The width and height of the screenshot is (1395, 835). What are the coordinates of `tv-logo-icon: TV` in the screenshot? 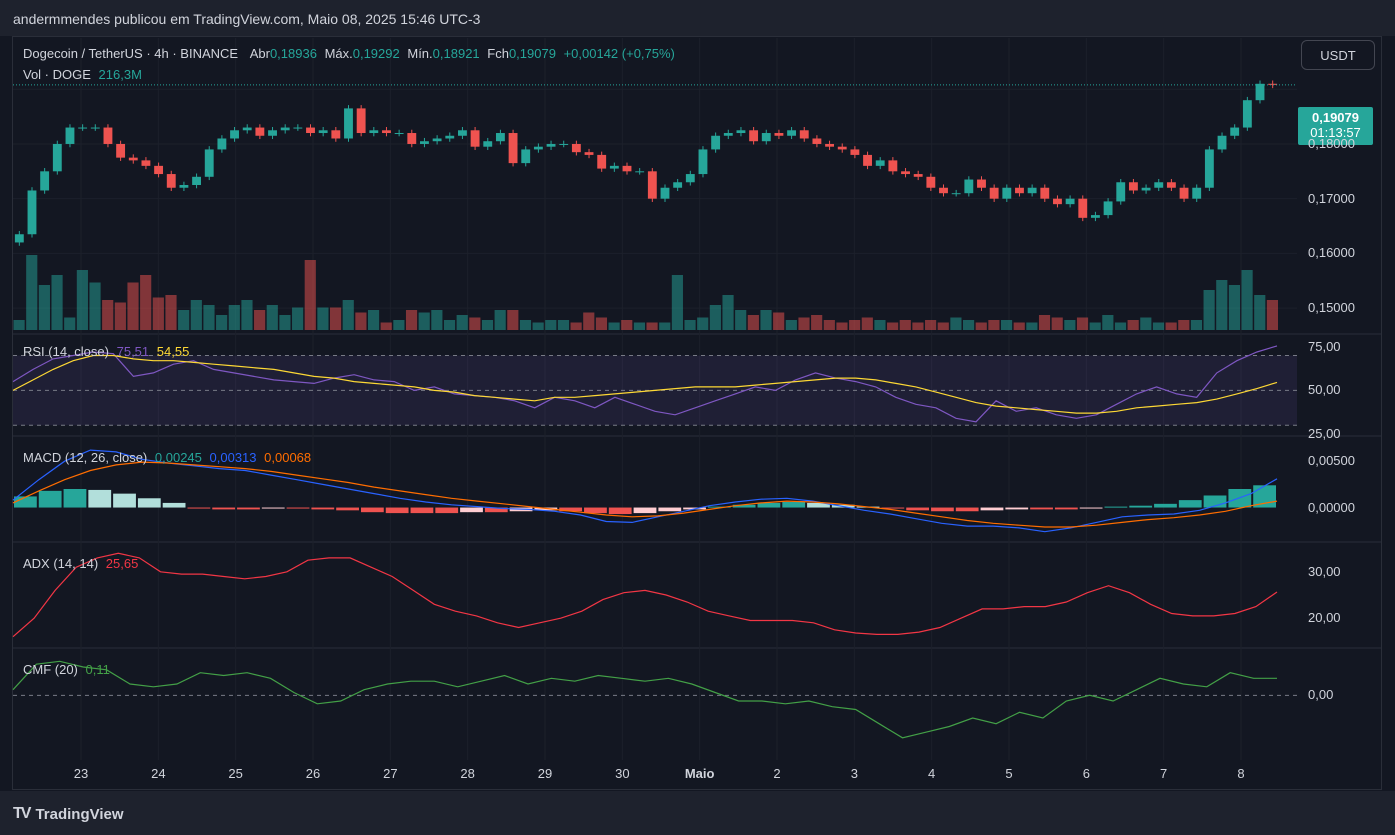 It's located at (22, 813).